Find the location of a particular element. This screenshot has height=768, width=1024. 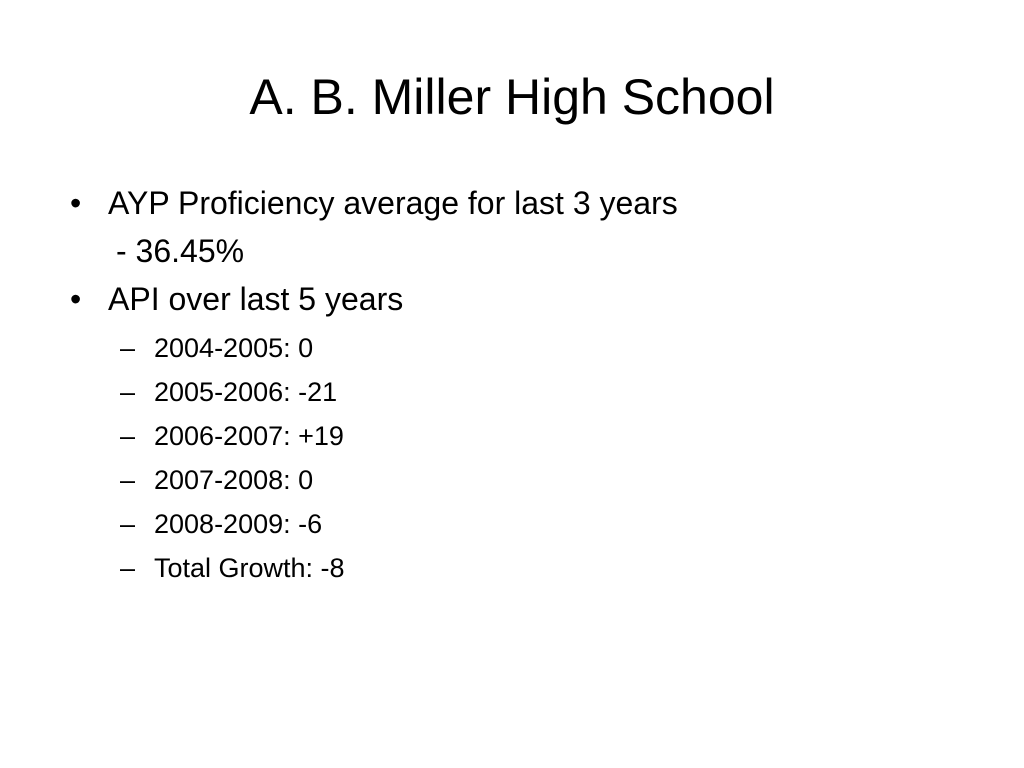

sub-bullet-item: – 2005-2006: -21 is located at coordinates (520, 392).